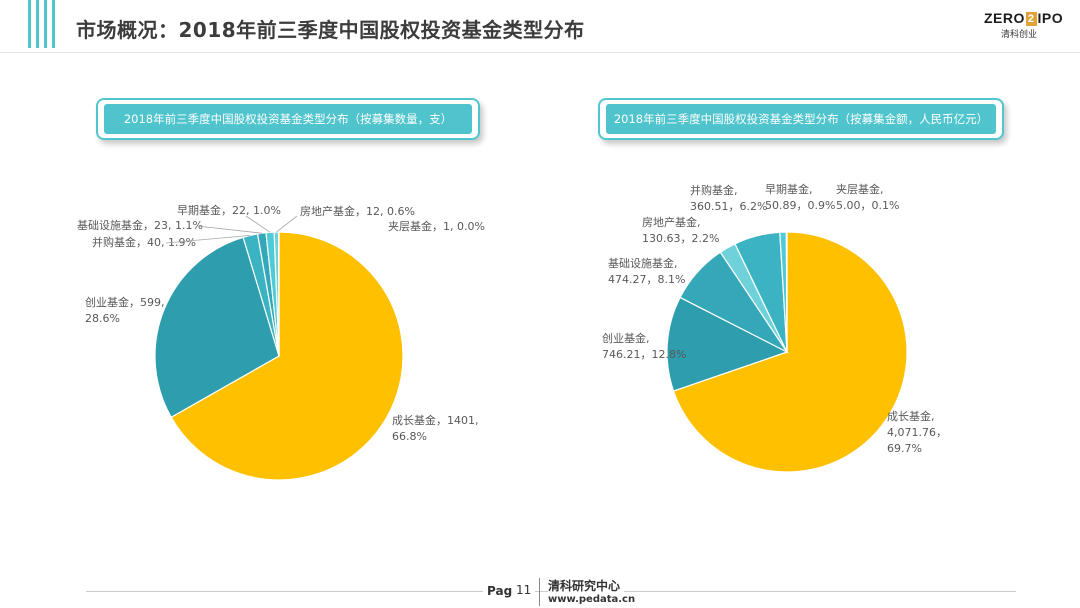 Image resolution: width=1080 pixels, height=608 pixels. I want to click on header-divider, so click(540, 52).